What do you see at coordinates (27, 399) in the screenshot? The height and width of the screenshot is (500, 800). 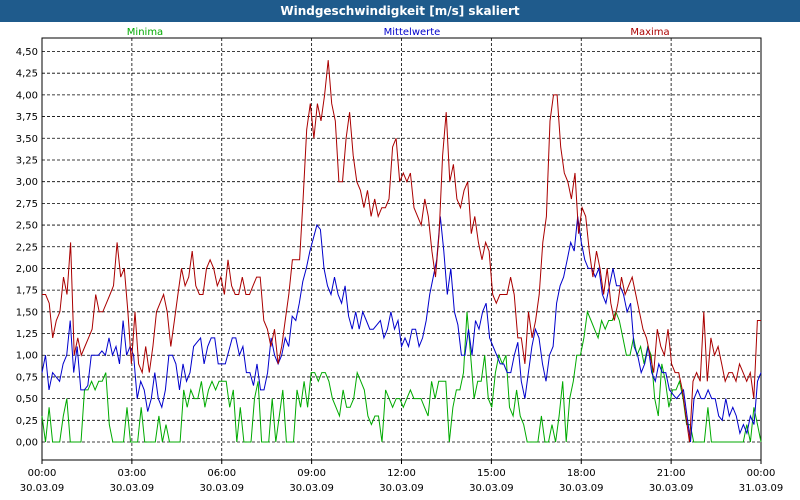 I see `y-tick-label: 0,50` at bounding box center [27, 399].